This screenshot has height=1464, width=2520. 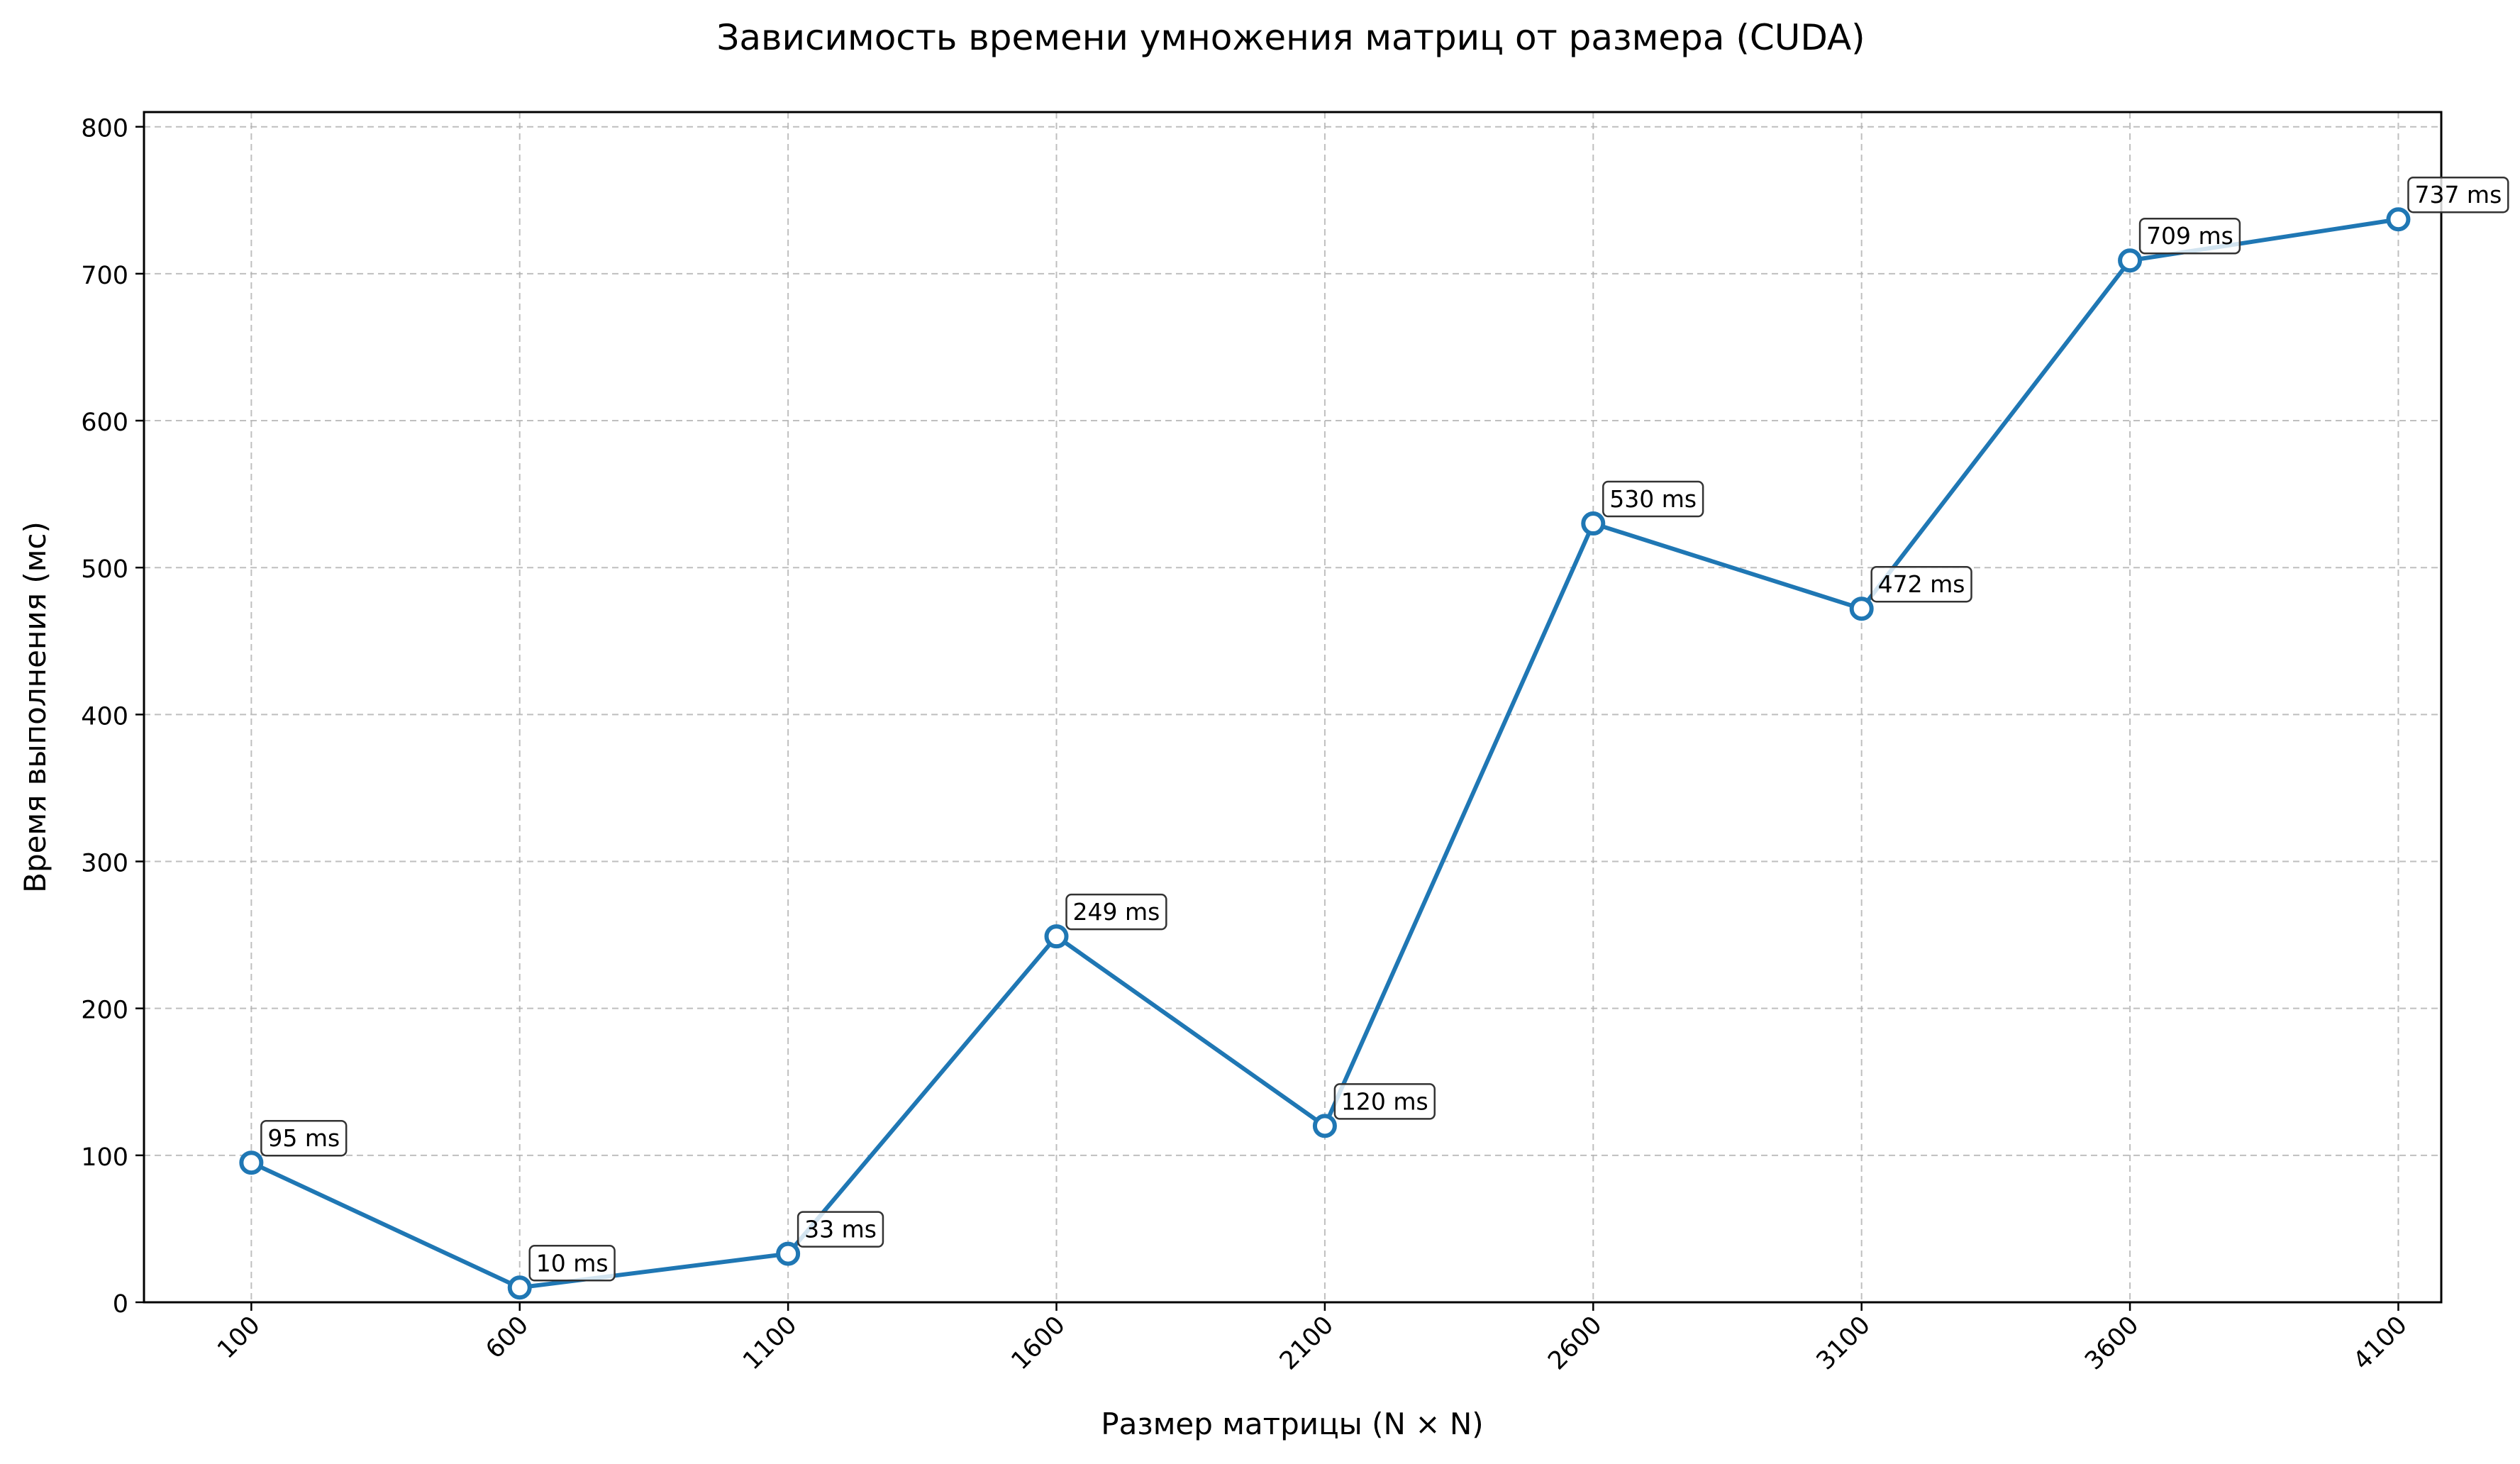 What do you see at coordinates (1575, 1343) in the screenshot?
I see `x-tick-label: 2600` at bounding box center [1575, 1343].